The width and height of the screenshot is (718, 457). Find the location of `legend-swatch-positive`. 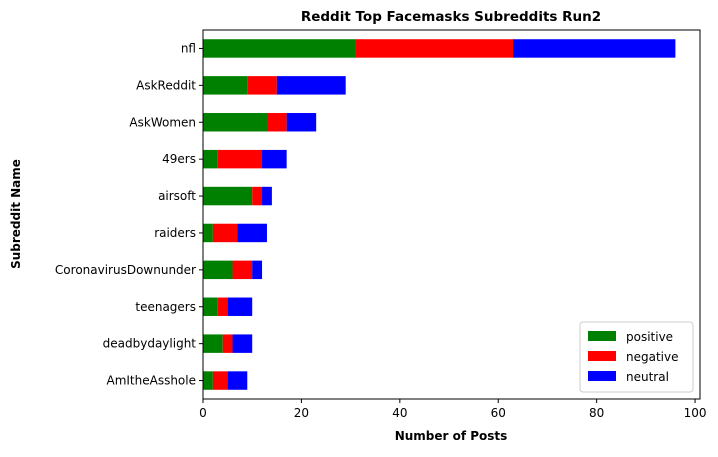

legend-swatch-positive is located at coordinates (602, 336).